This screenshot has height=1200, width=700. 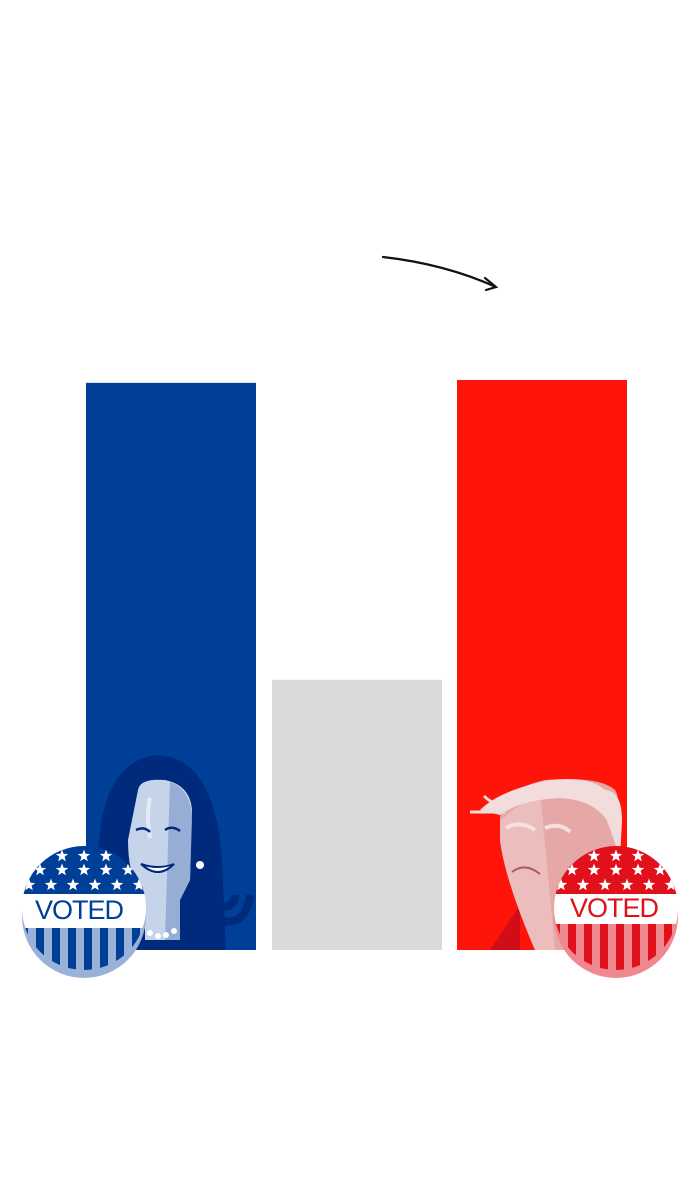 I want to click on voted-badge-red: VOTED, so click(x=616, y=912).